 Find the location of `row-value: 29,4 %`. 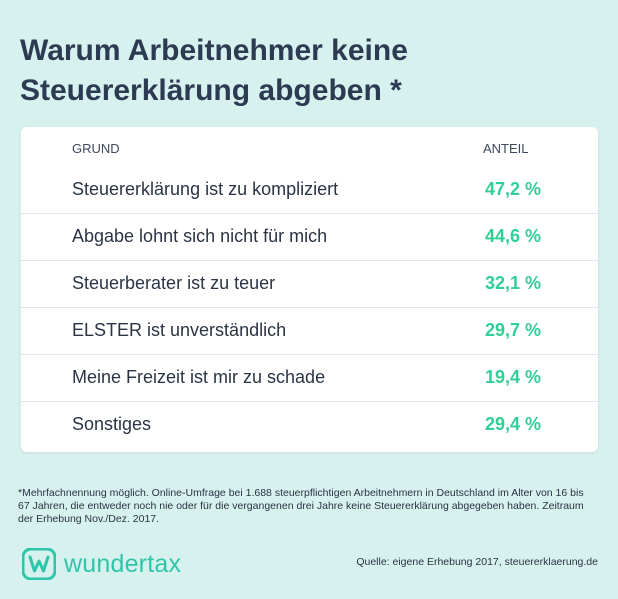

row-value: 29,4 % is located at coordinates (512, 424).